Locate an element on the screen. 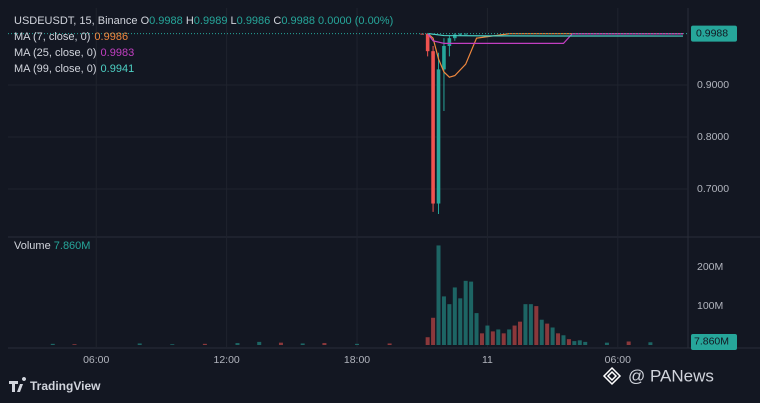 The width and height of the screenshot is (760, 403). ma-legend: MA (7, close, 0) 0.9986 is located at coordinates (71, 37).